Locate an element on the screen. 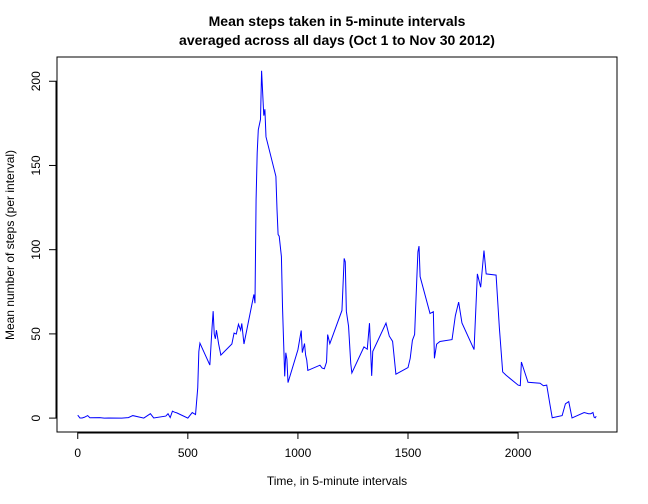 The image size is (648, 504). y-tick-label: 150 is located at coordinates (36, 165).